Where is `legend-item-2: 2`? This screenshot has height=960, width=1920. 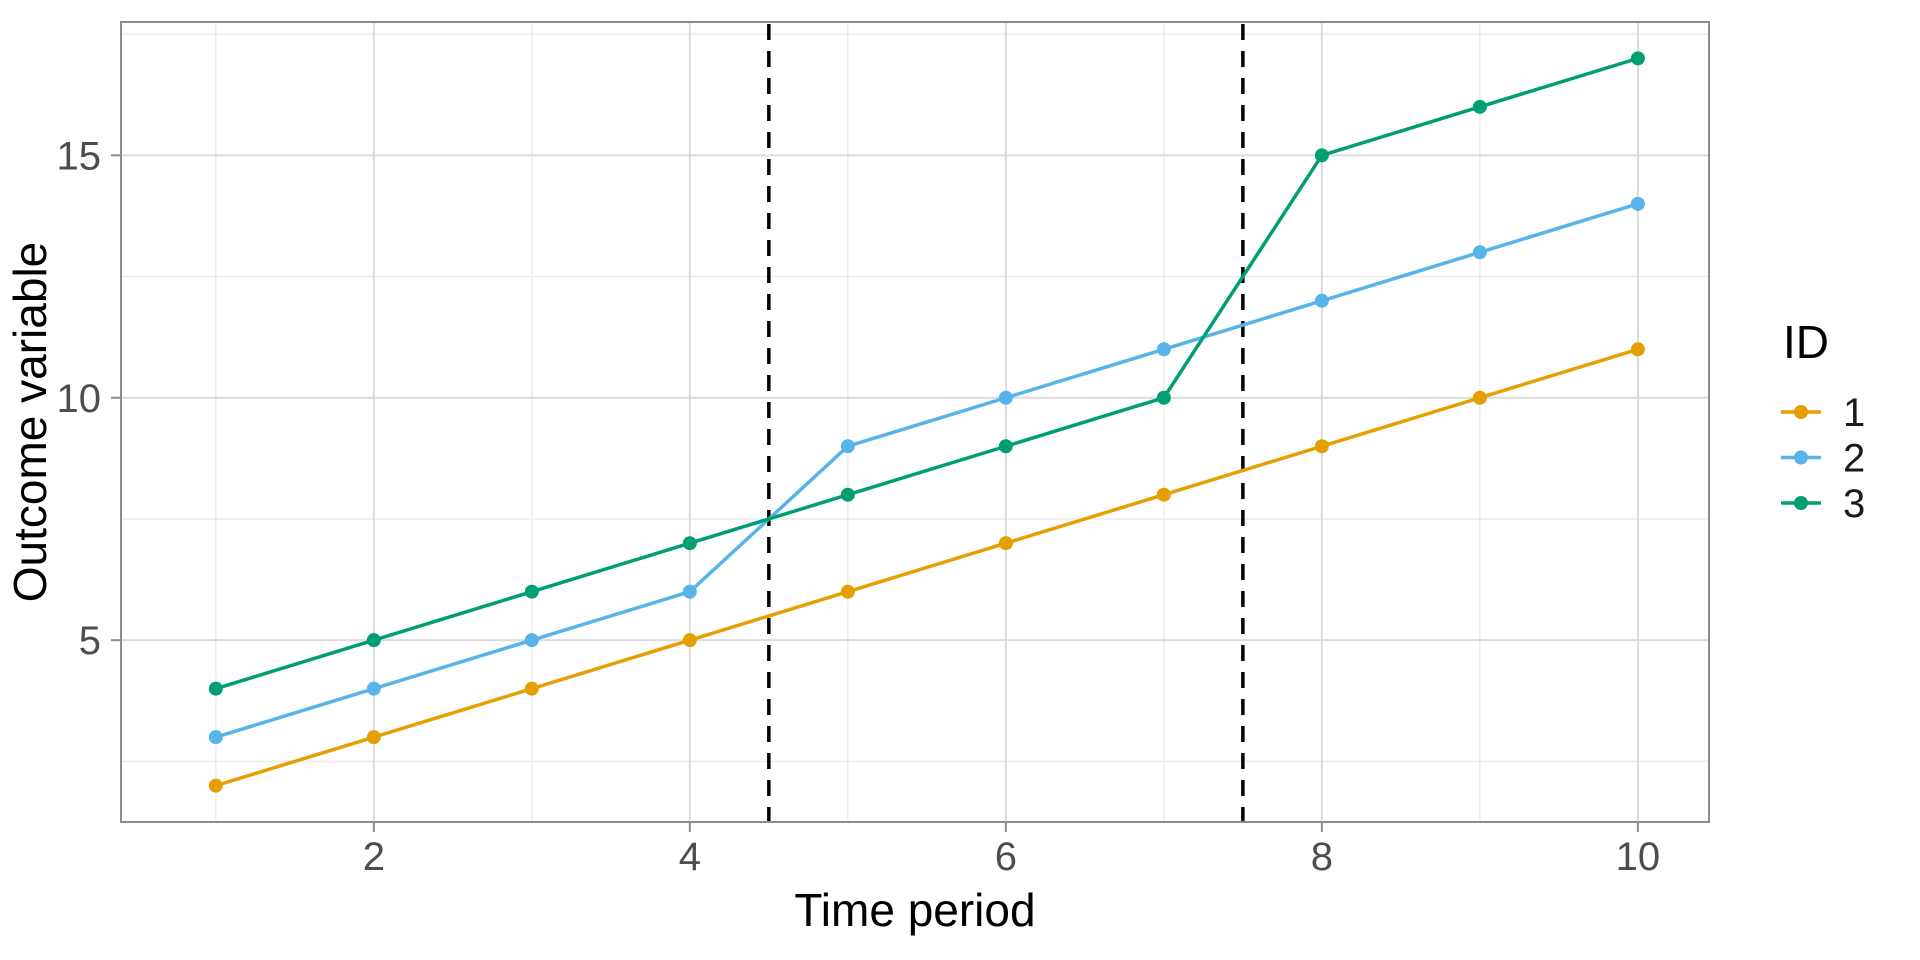 legend-item-2: 2 is located at coordinates (1823, 459).